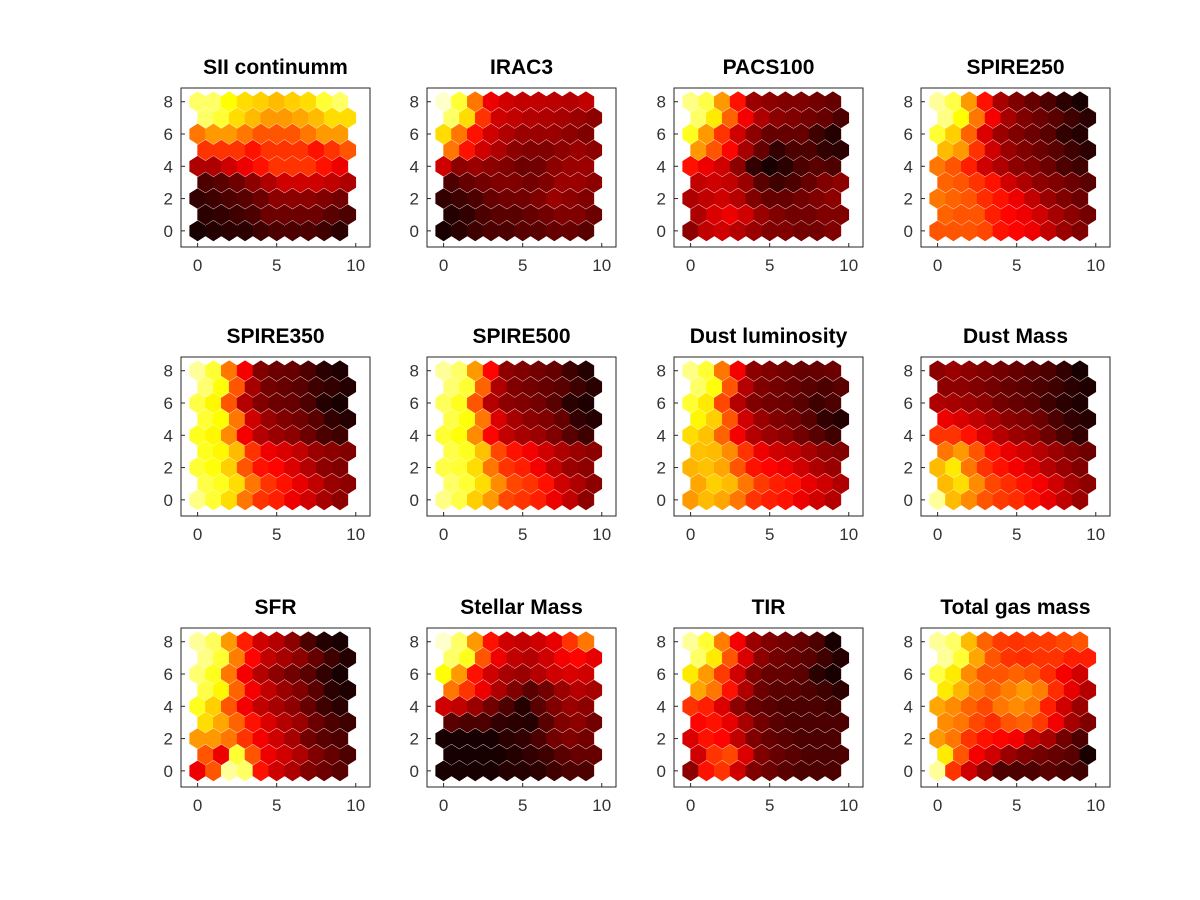  I want to click on chart-panel: SPIRE350 0 5 10 0 2 4 6 8, so click(285, 445).